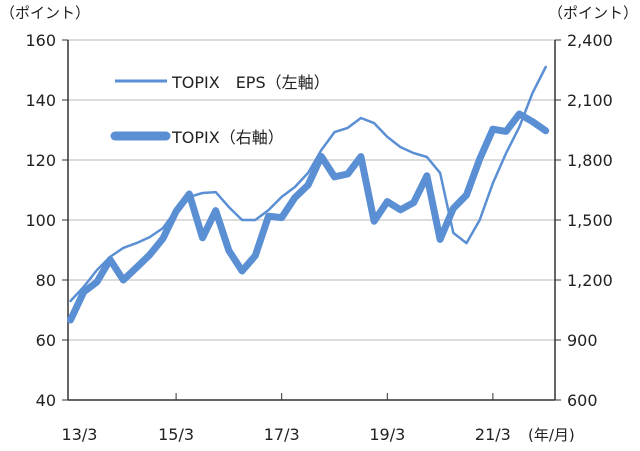 This screenshot has width=640, height=451. Describe the element at coordinates (282, 434) in the screenshot. I see `x-tick-label: 17/3` at that location.